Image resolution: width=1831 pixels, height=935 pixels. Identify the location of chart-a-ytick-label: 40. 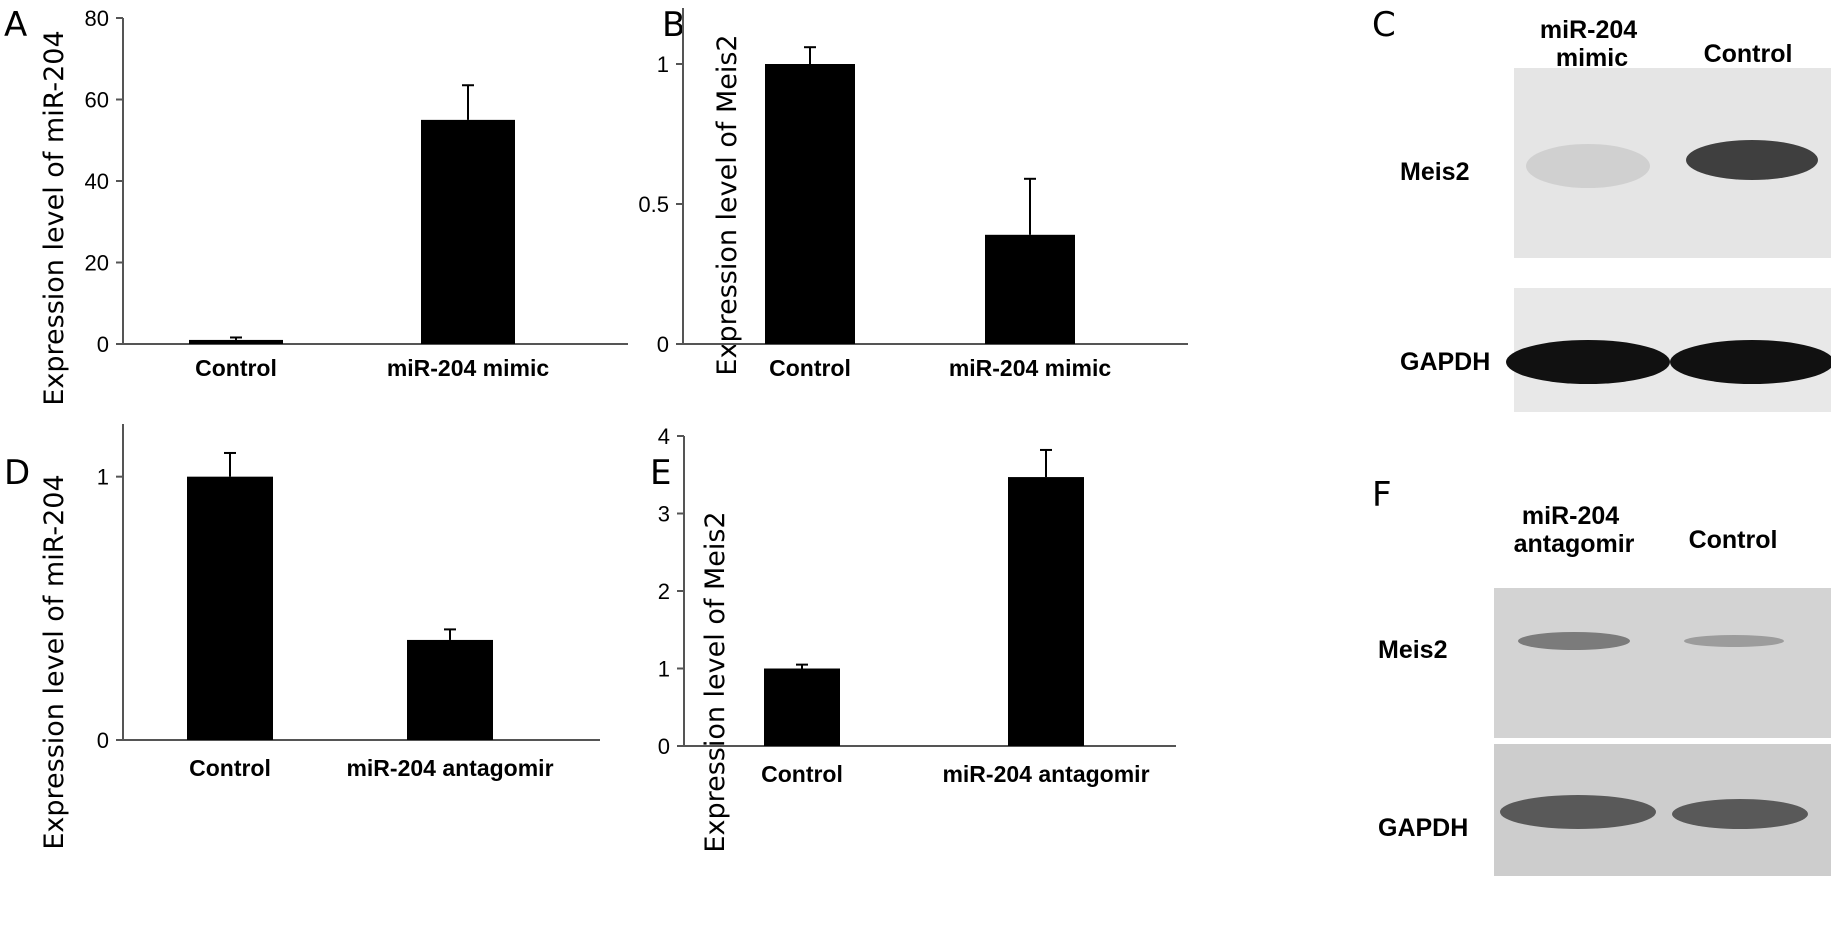
(97, 181).